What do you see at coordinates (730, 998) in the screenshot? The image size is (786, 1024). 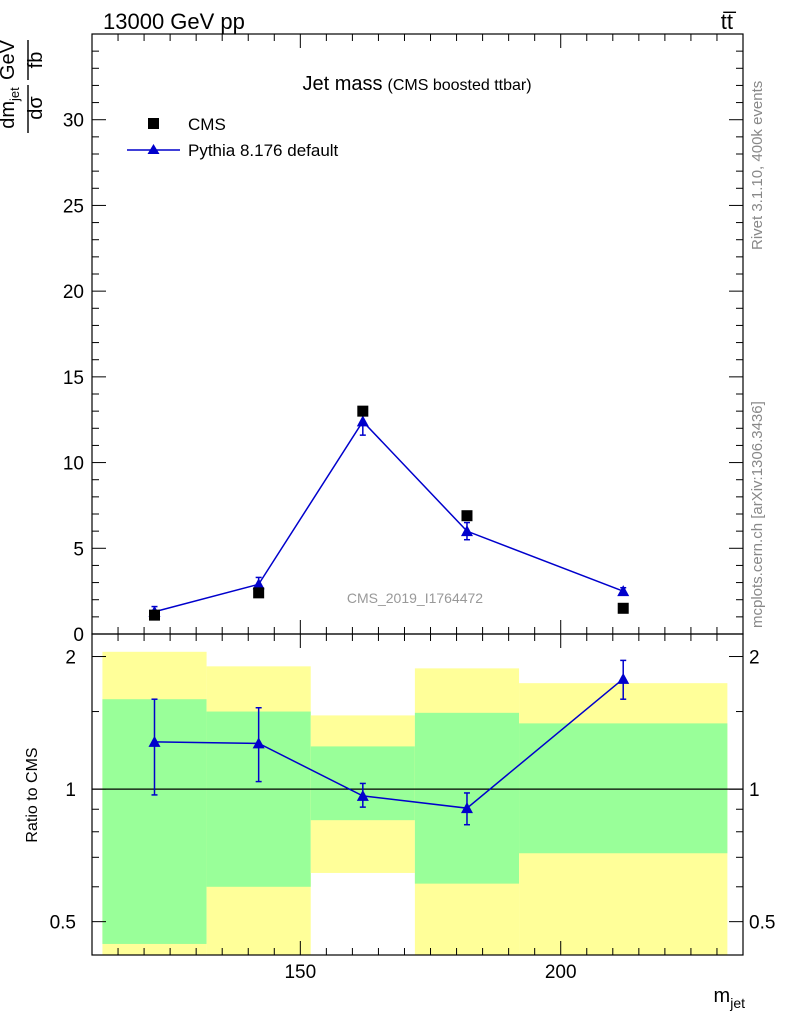 I see `x-axis-label: mjet` at bounding box center [730, 998].